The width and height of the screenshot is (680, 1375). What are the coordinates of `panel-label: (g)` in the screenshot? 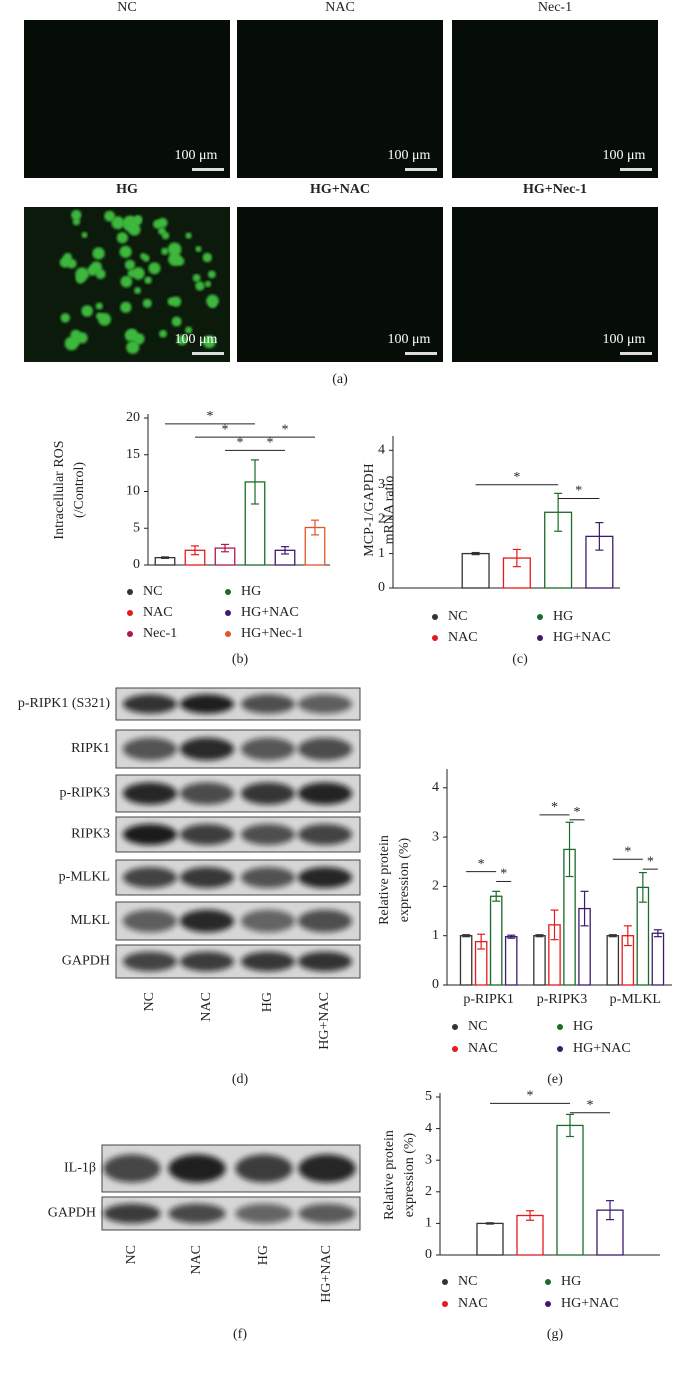 It's located at (555, 1334).